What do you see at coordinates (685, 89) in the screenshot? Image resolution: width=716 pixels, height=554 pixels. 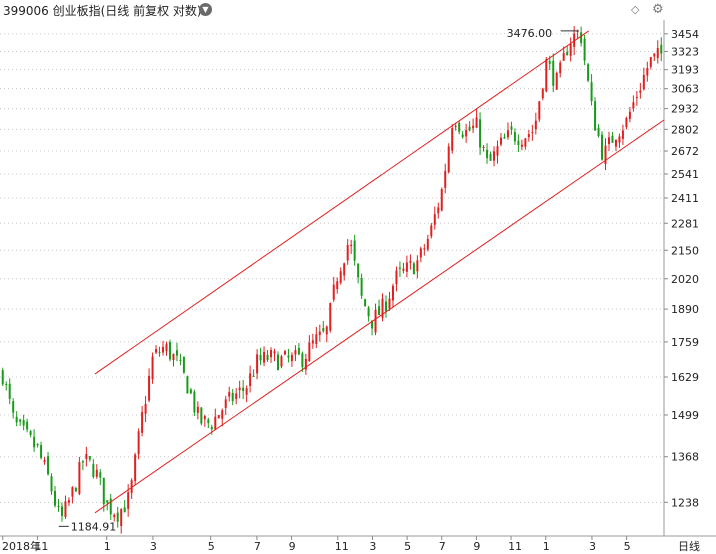 I see `y-tick-label: 3063` at bounding box center [685, 89].